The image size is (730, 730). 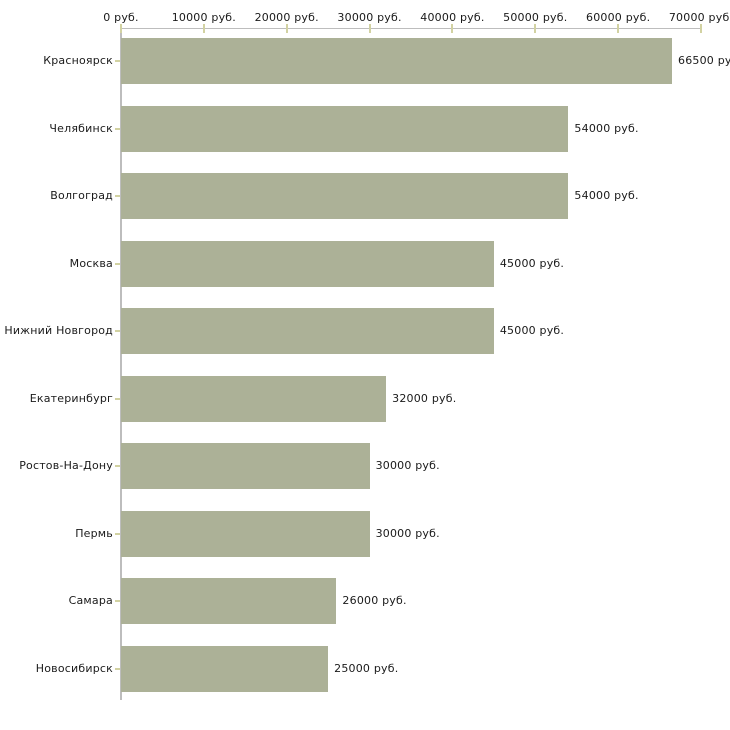 What do you see at coordinates (366, 668) in the screenshot?
I see `bar-value-label: 25000 руб.` at bounding box center [366, 668].